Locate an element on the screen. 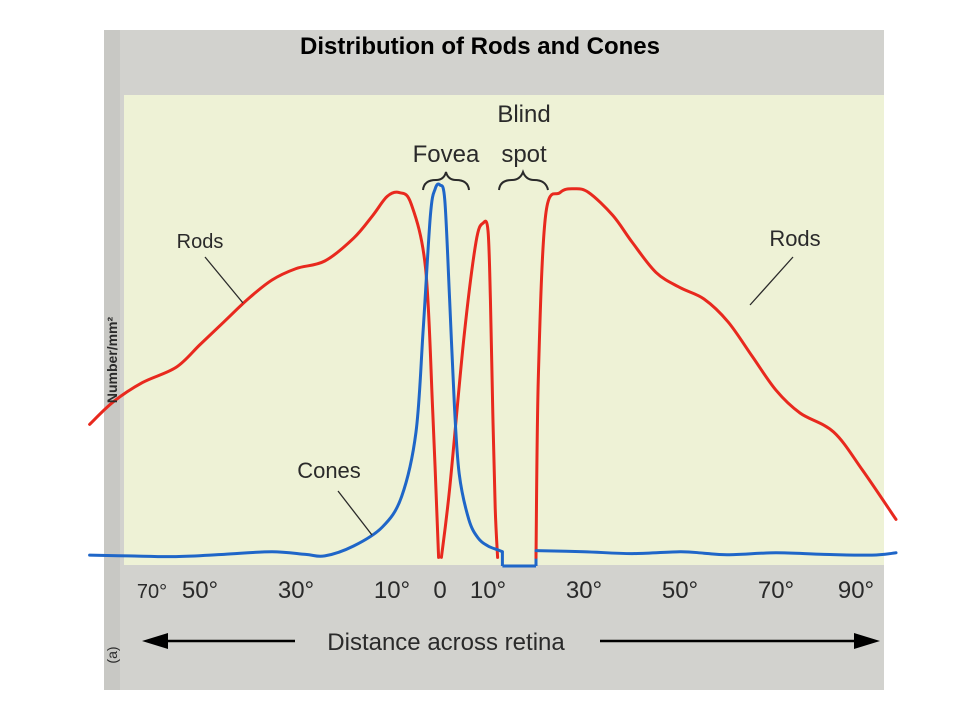  series-label-rods-left: Rods is located at coordinates (210, 267).